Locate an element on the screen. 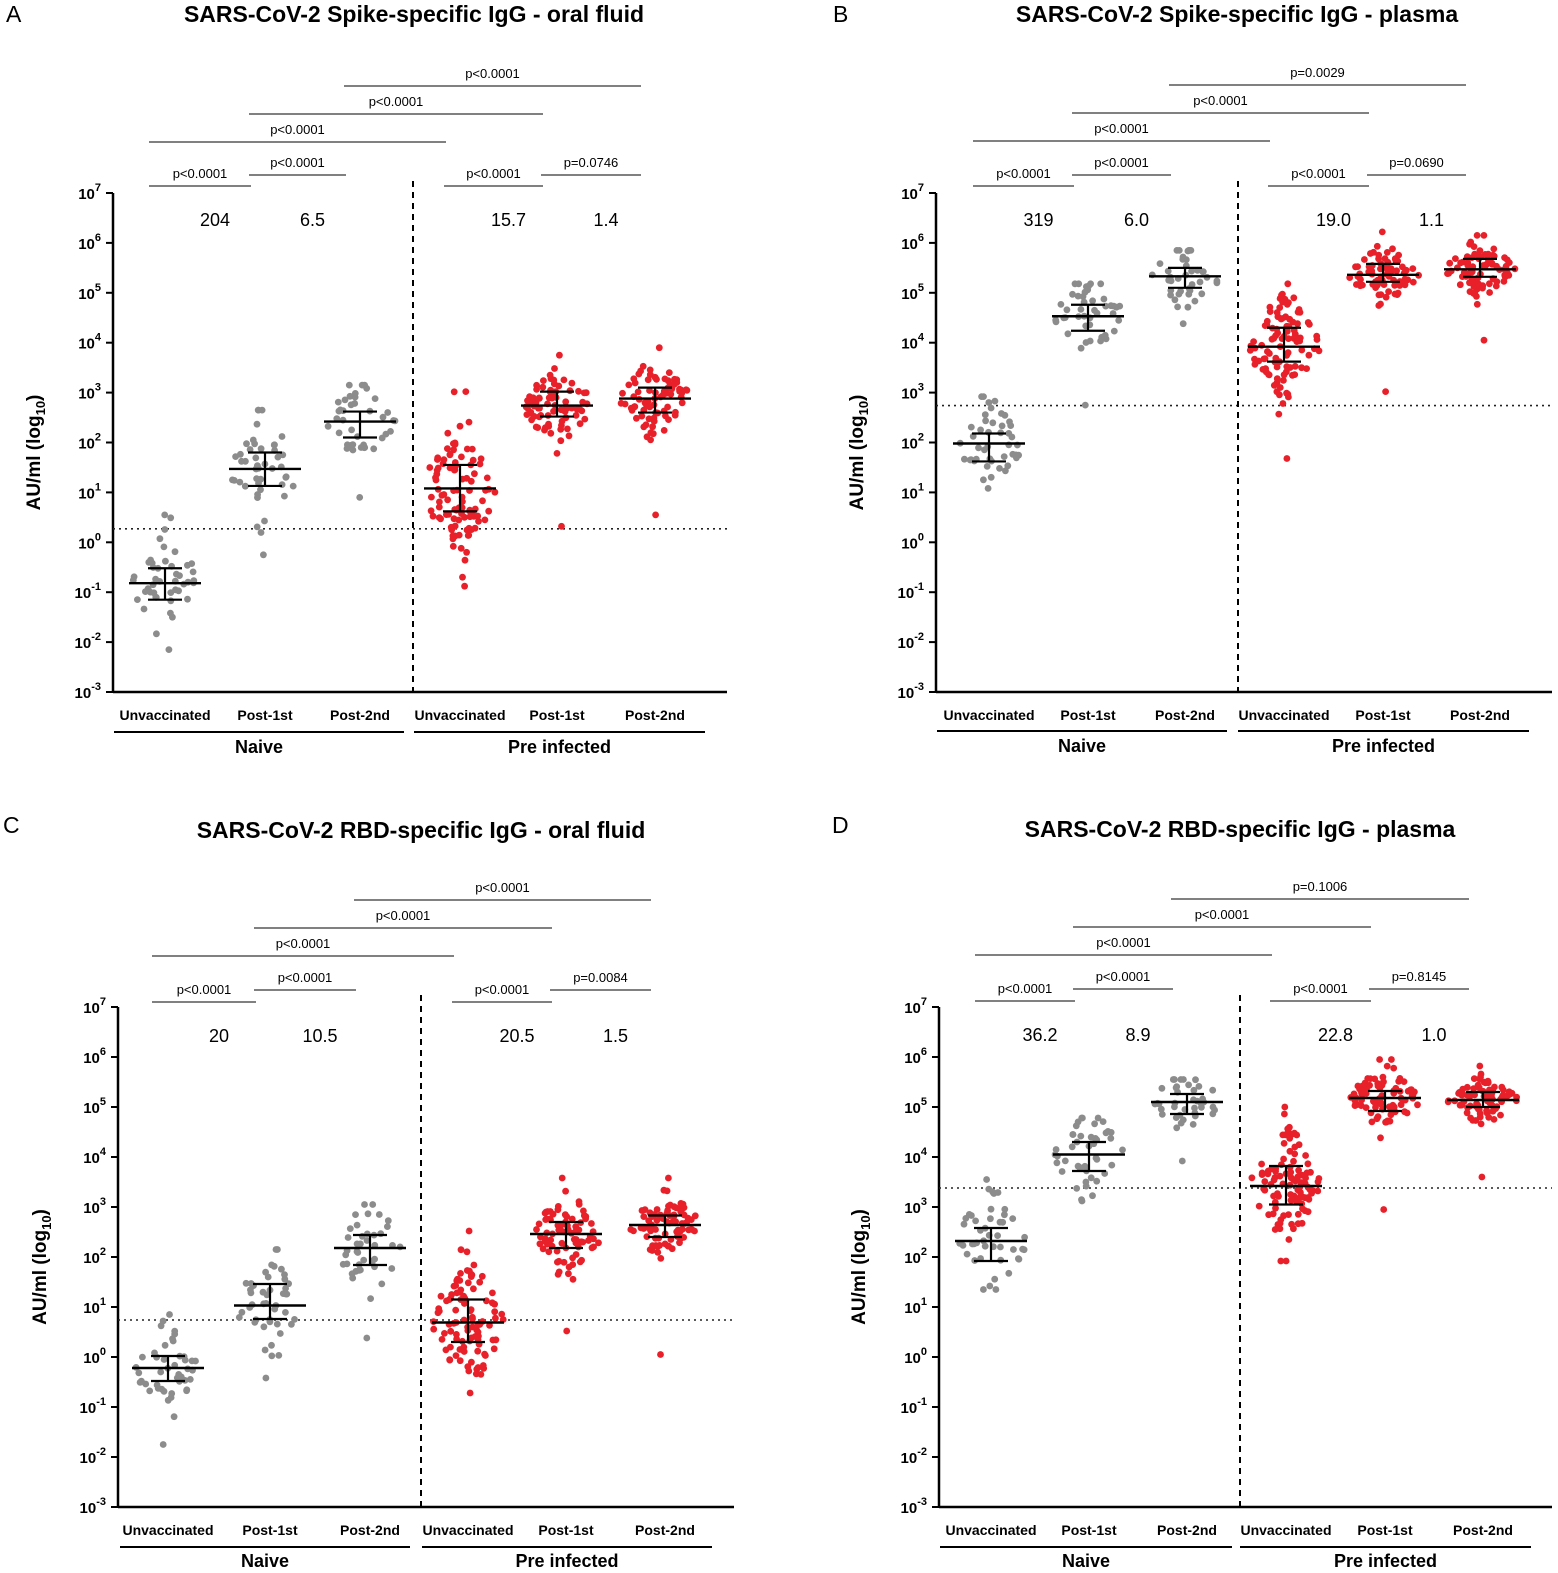 The width and height of the screenshot is (1558, 1573). x-tick-label: Post-2nd is located at coordinates (1480, 715).